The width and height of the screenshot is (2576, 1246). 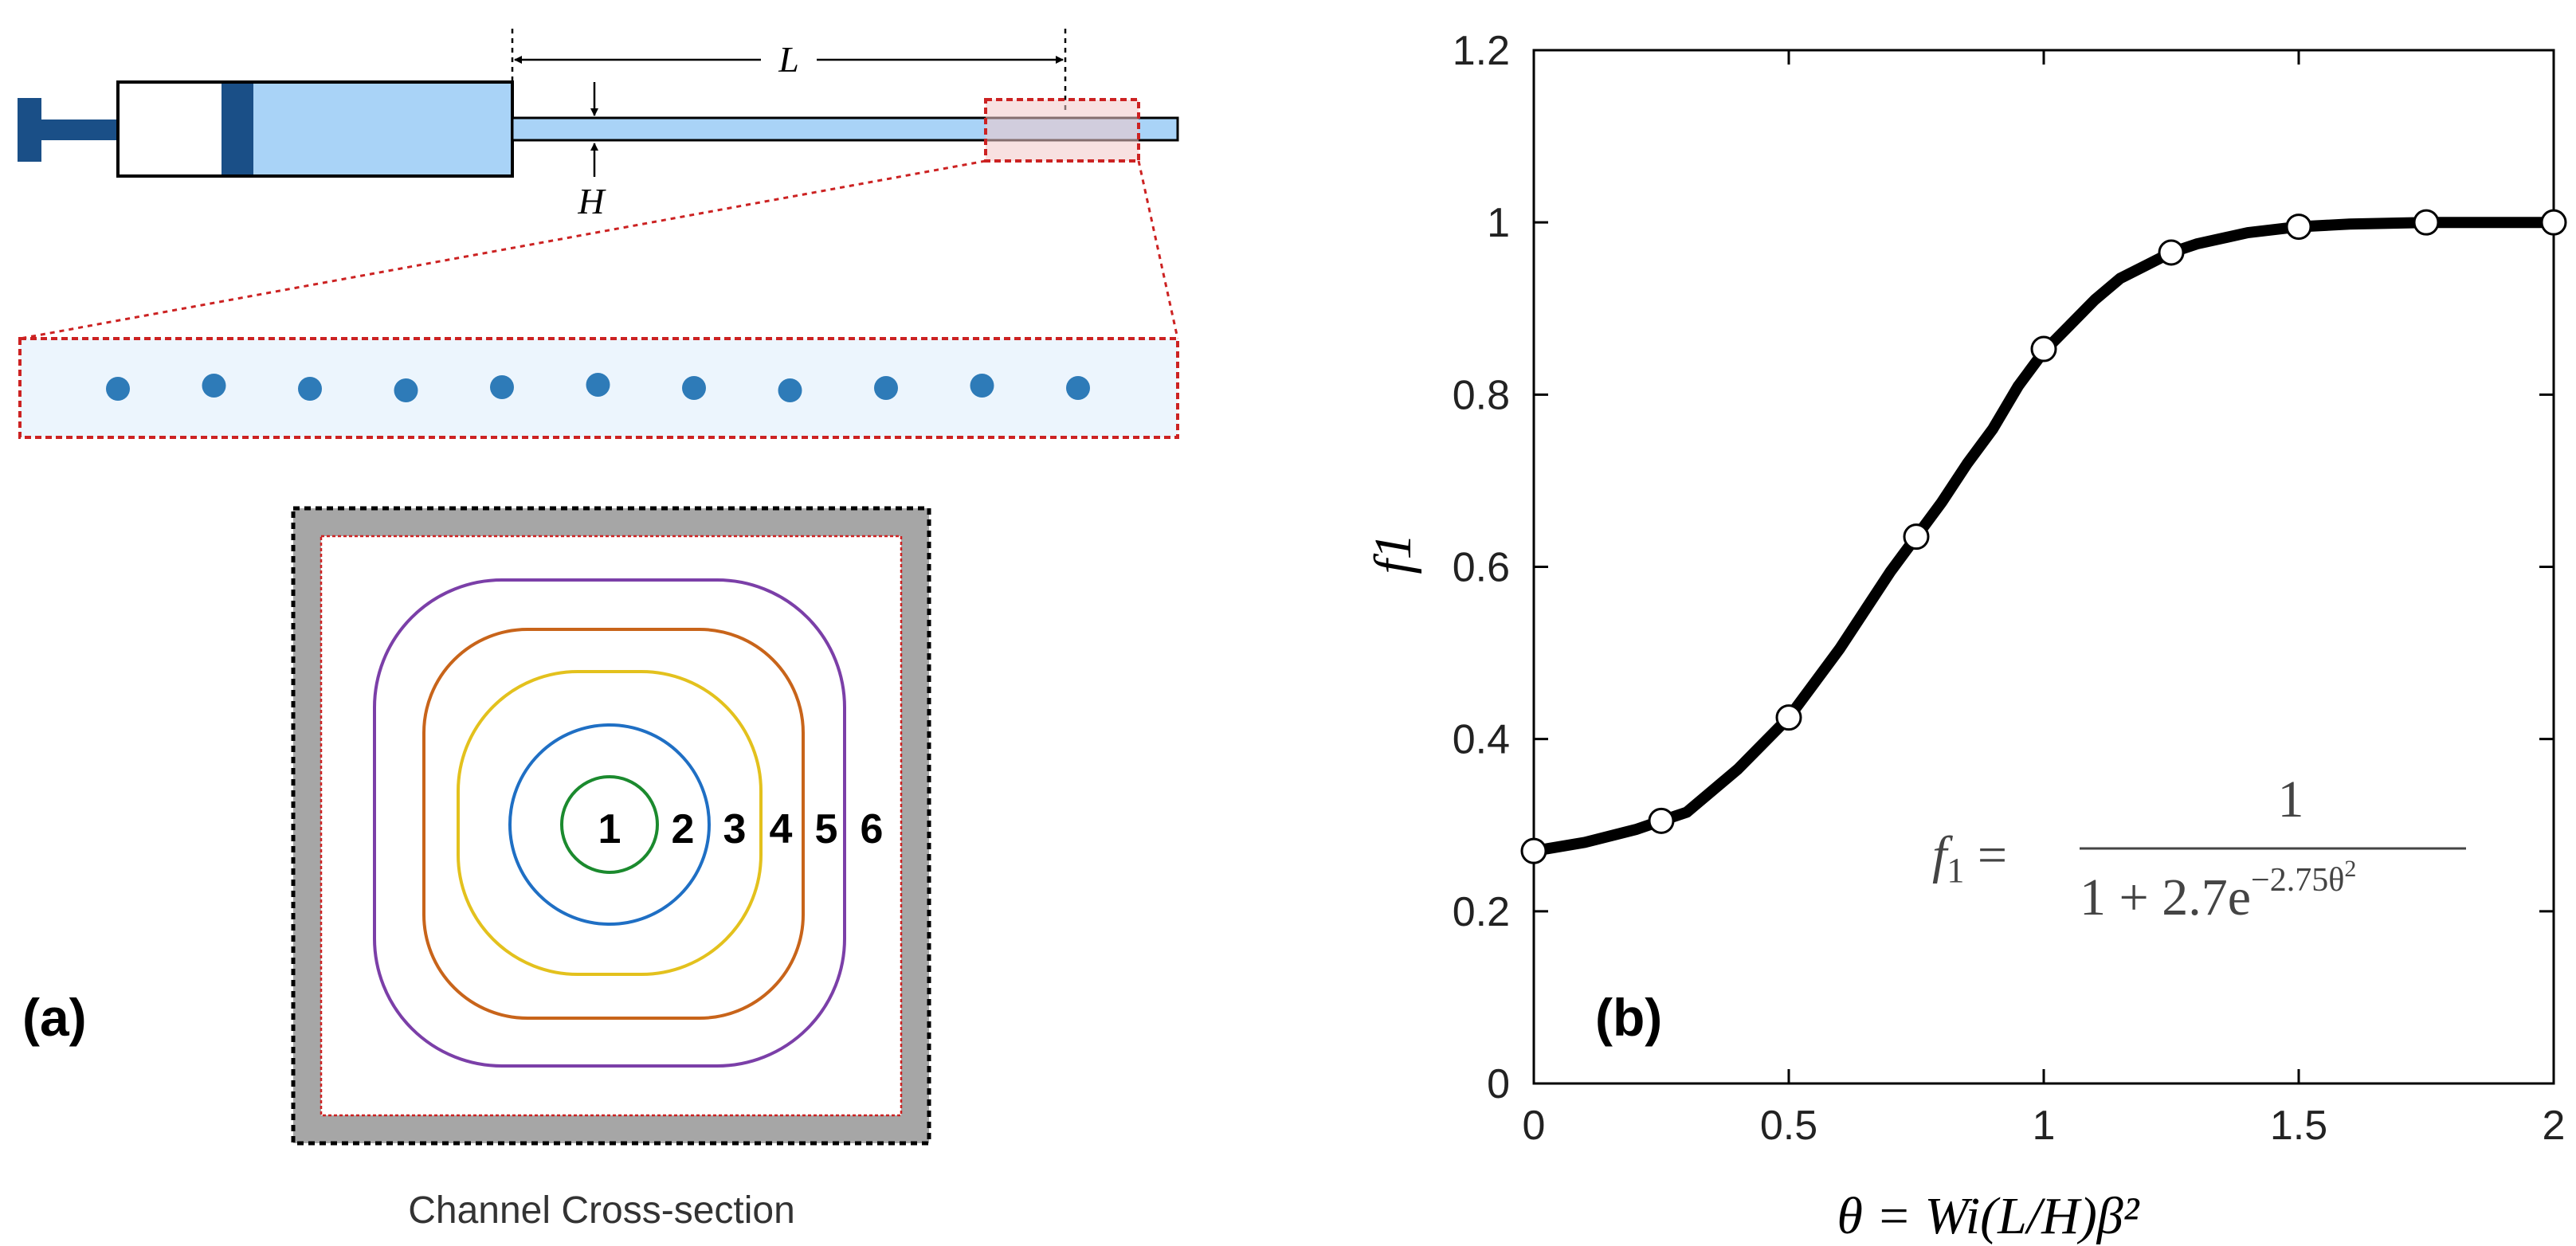 What do you see at coordinates (781, 829) in the screenshot?
I see `contour-label-4: 4` at bounding box center [781, 829].